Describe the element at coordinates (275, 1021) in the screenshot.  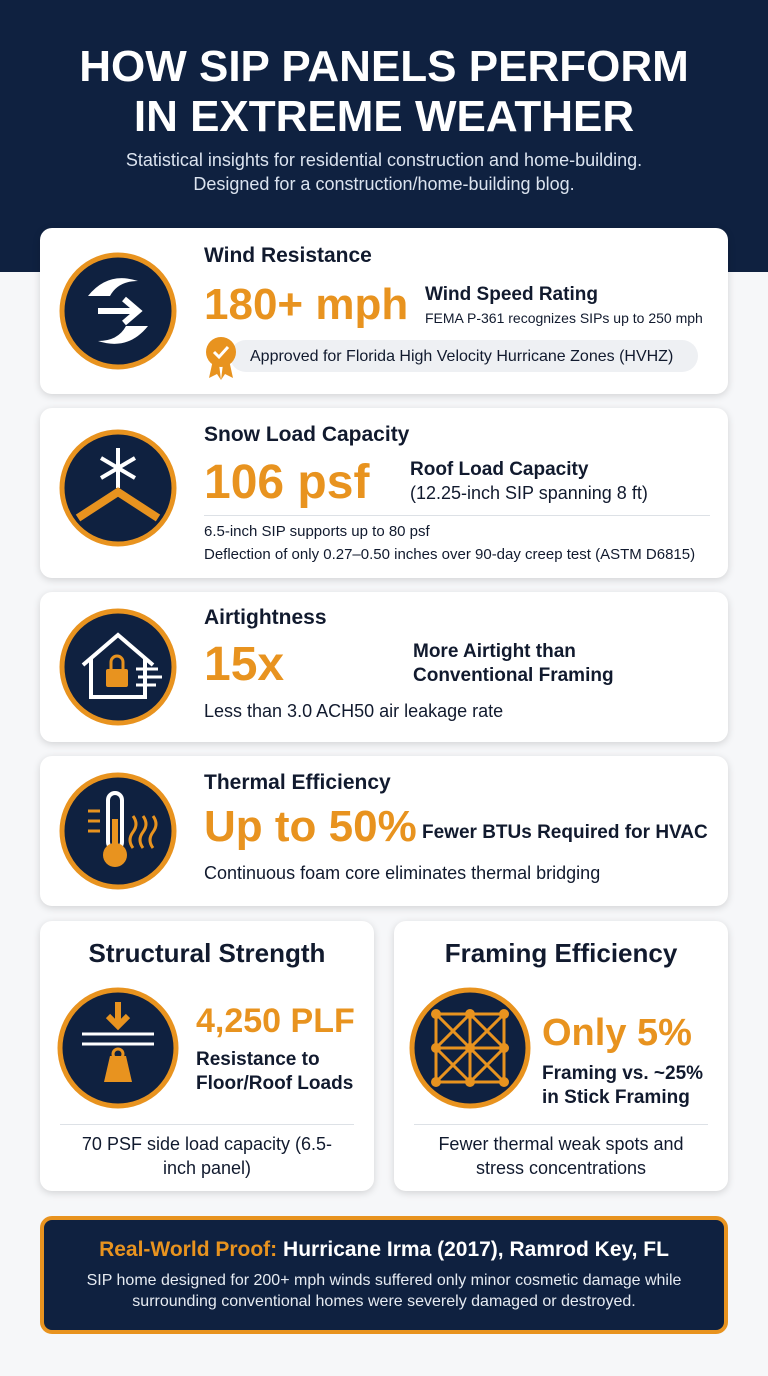
I see `stat: 4,250 PLF` at that location.